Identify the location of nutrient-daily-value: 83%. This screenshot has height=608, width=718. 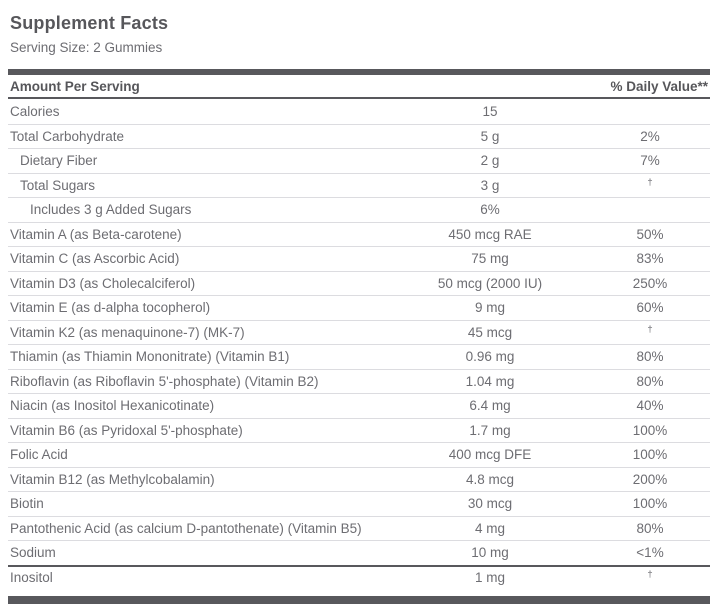
(650, 259).